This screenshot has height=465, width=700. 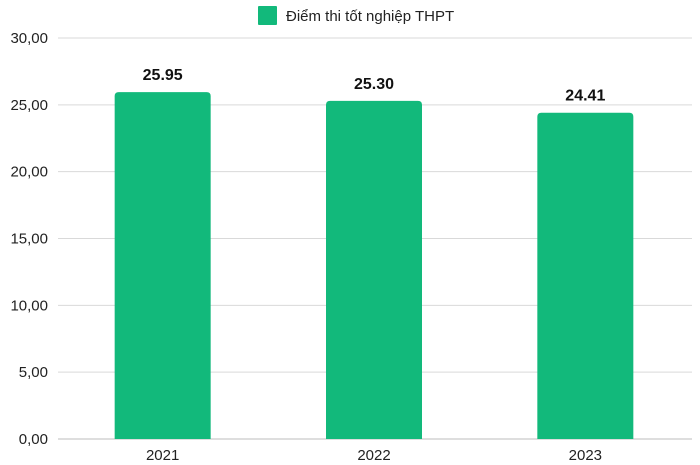 What do you see at coordinates (585, 96) in the screenshot?
I see `data-label-2023: 24.41` at bounding box center [585, 96].